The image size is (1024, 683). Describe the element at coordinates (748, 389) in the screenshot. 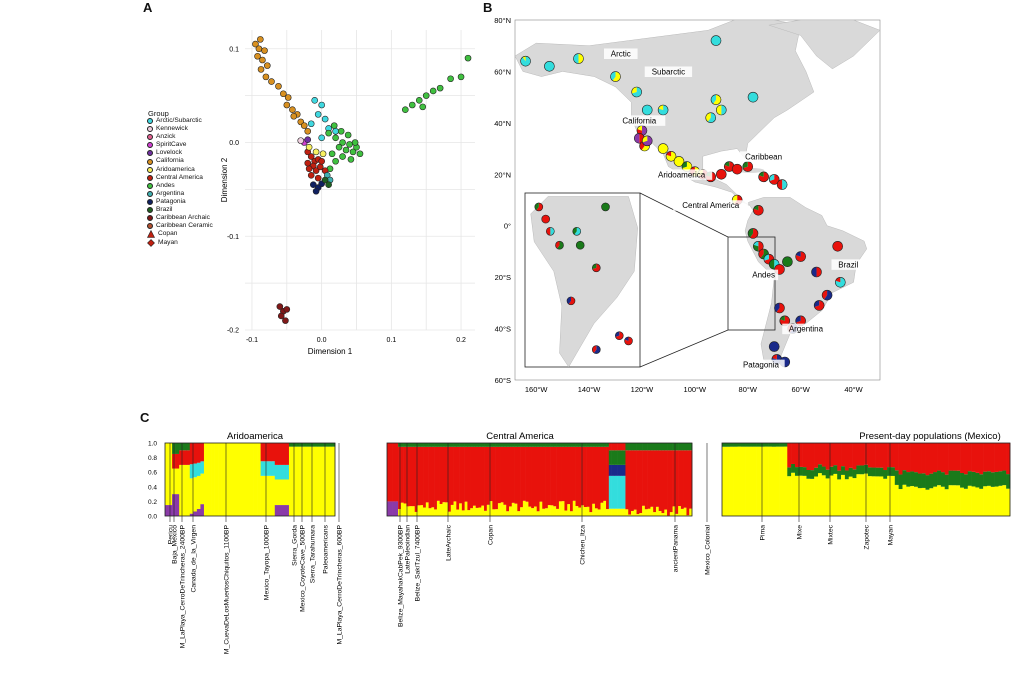

I see `longitude-tick-label: 80°W` at that location.